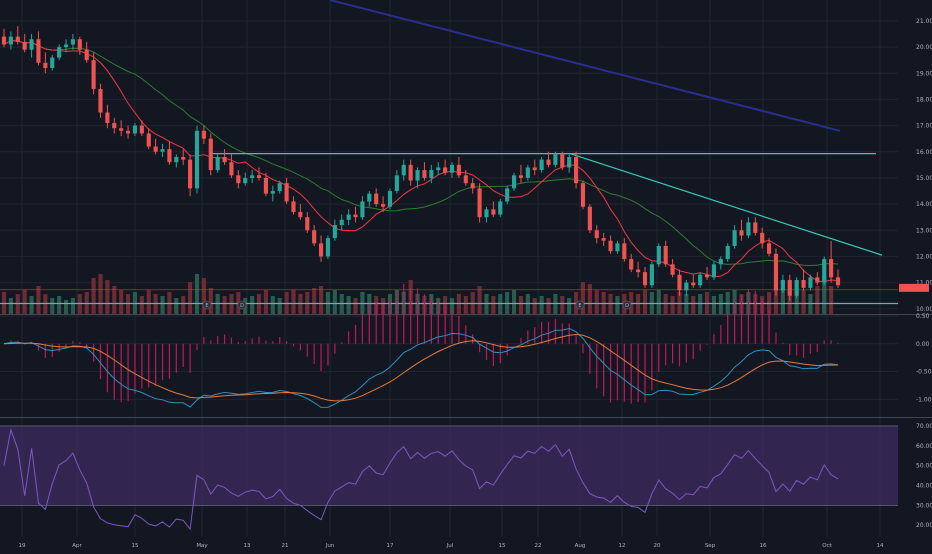 Image resolution: width=932 pixels, height=554 pixels. What do you see at coordinates (924, 505) in the screenshot?
I see `rsi-tick-label: 30.00` at bounding box center [924, 505].